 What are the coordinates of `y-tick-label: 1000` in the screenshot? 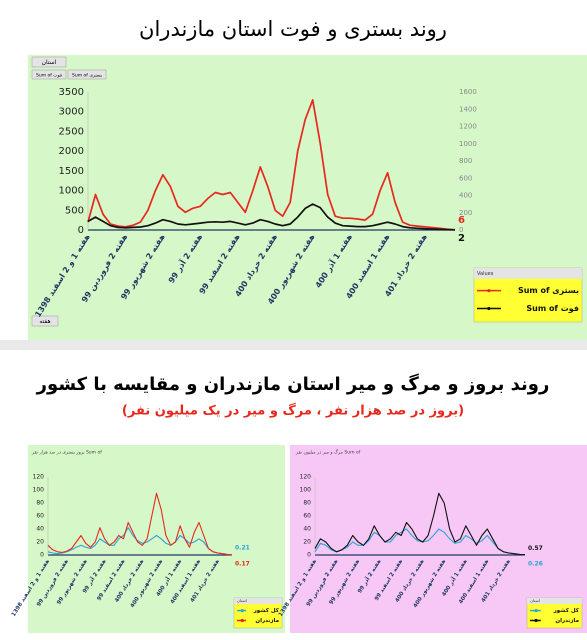 It's located at (71, 191).